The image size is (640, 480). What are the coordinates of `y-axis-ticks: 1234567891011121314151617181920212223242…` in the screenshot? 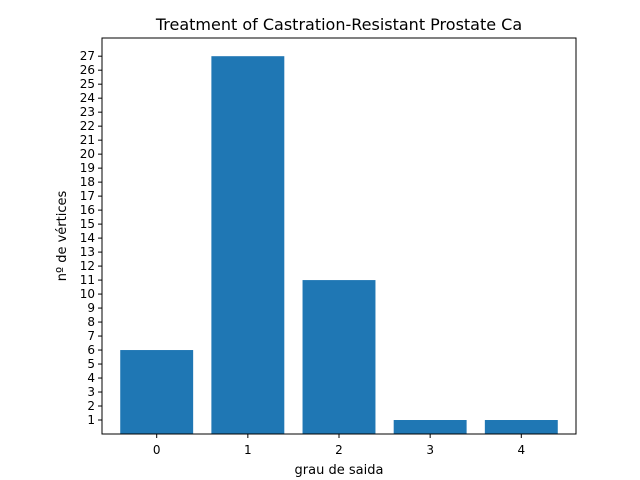 It's located at (91, 238).